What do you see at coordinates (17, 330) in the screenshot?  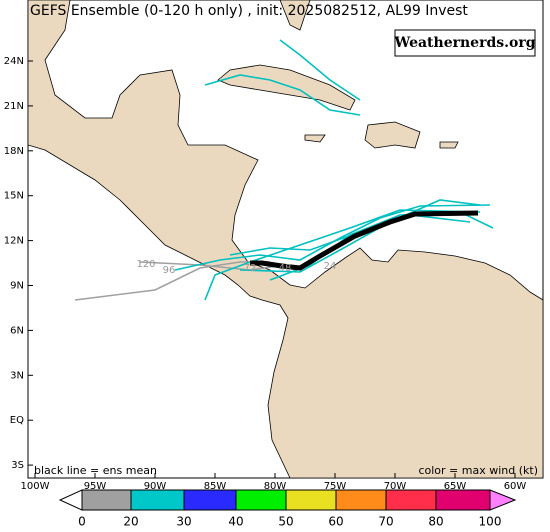 I see `lat-label: 6N` at bounding box center [17, 330].